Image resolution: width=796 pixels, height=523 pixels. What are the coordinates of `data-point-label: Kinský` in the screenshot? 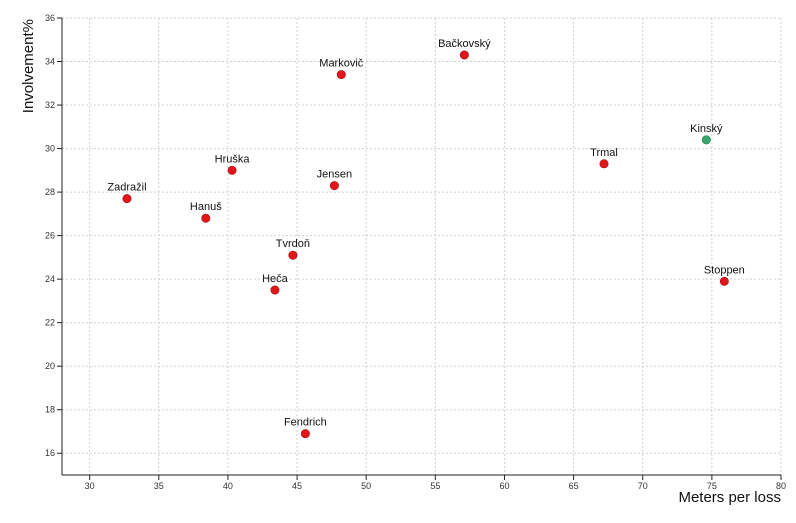 It's located at (706, 129).